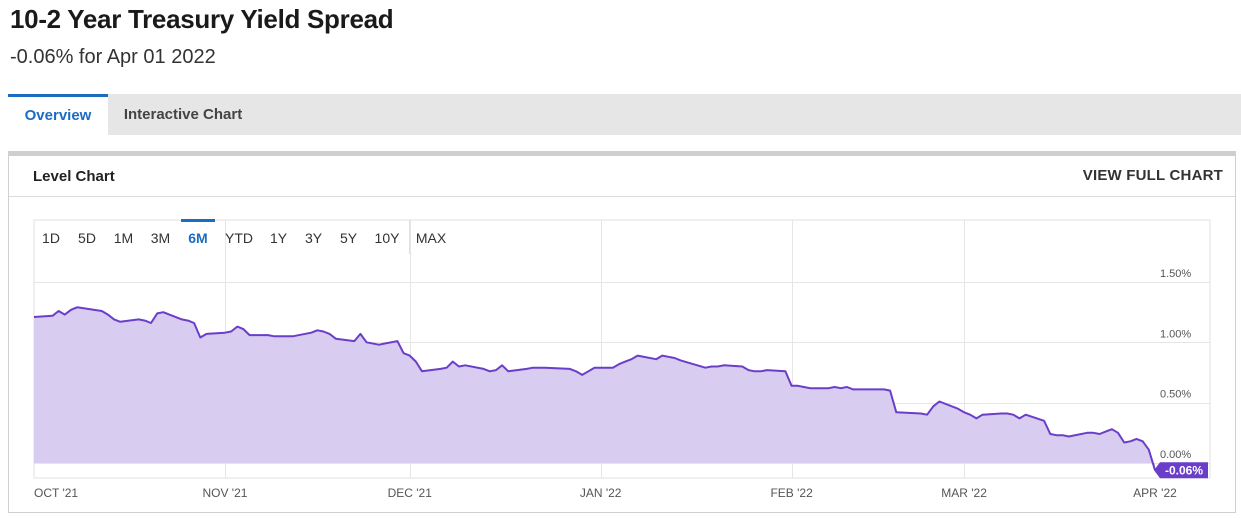  What do you see at coordinates (1175, 274) in the screenshot?
I see `y-tick-label: 1.50%` at bounding box center [1175, 274].